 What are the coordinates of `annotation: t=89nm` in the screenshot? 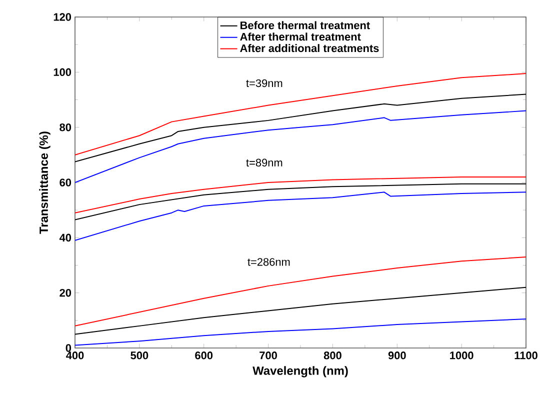 It's located at (264, 162).